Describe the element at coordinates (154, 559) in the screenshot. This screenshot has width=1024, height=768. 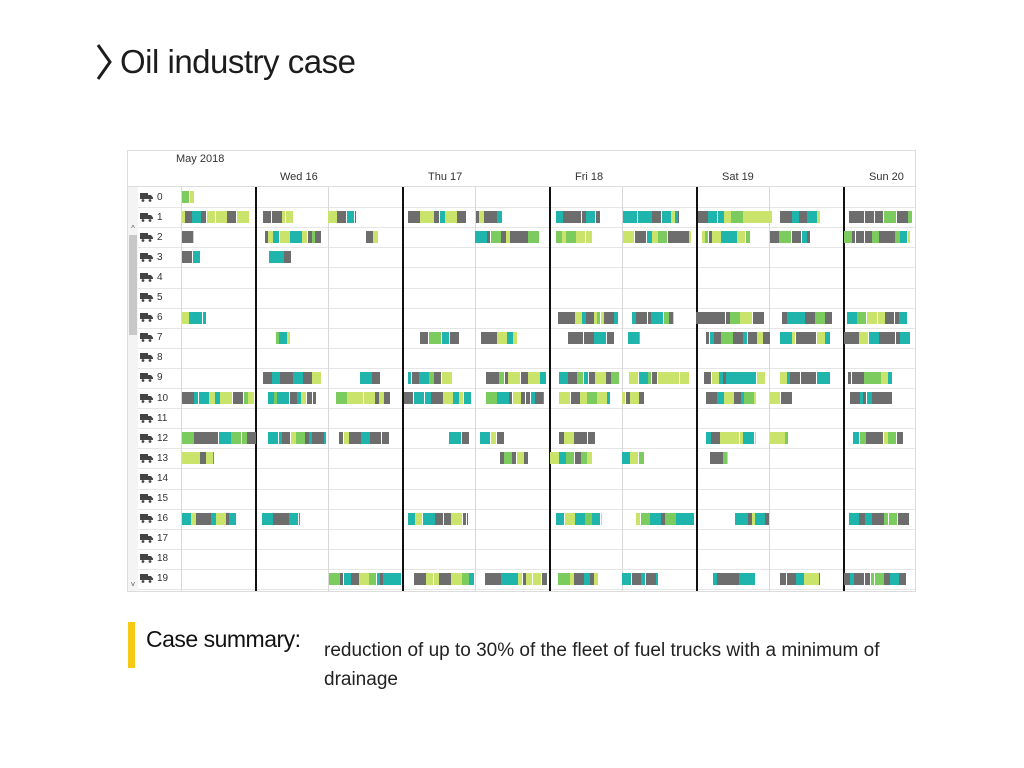
I see `truck-row-label: 18` at that location.